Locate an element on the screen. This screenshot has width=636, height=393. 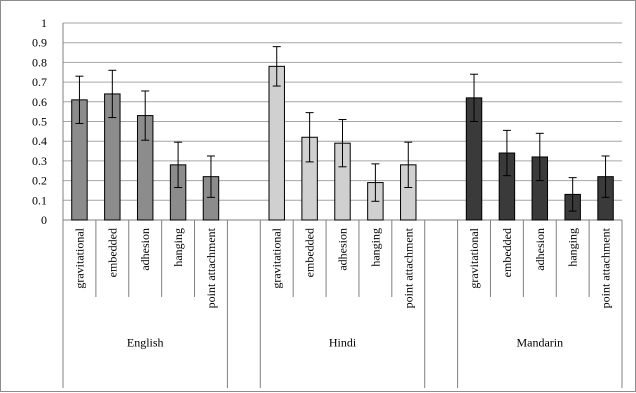
y-tick-label: 1 is located at coordinates (44, 23).